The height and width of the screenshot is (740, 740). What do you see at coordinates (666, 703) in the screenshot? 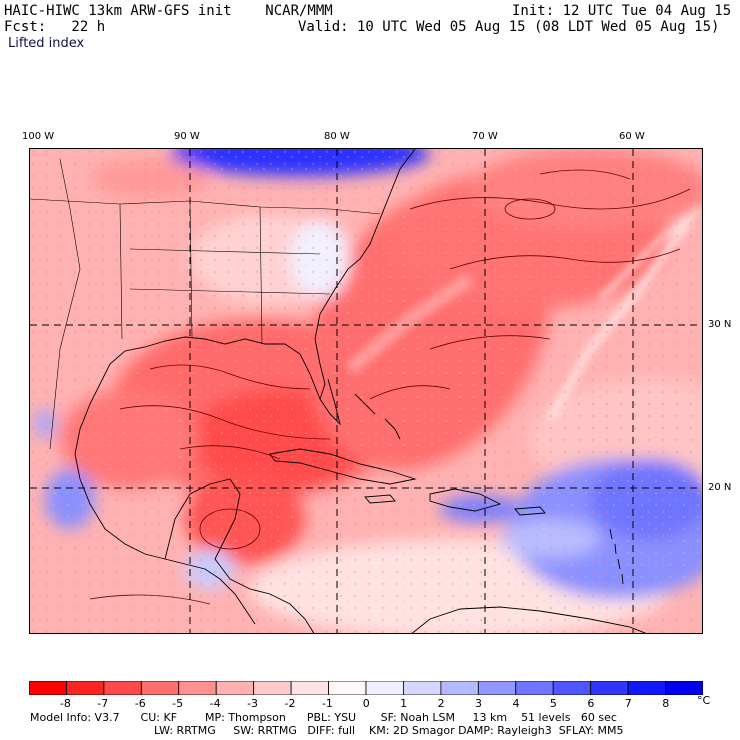
I see `colorbar-tick-label: 8` at bounding box center [666, 703].